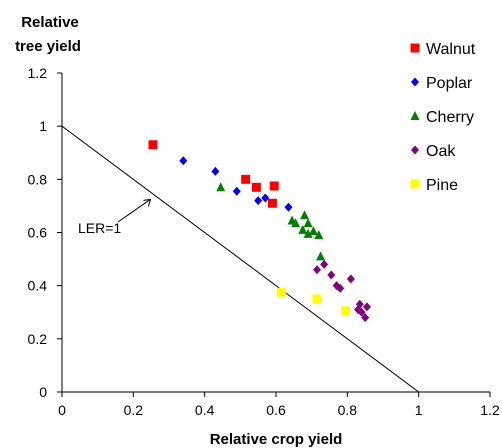 This screenshot has height=448, width=502. Describe the element at coordinates (451, 49) in the screenshot. I see `legend-walnut-label: Walnut` at that location.